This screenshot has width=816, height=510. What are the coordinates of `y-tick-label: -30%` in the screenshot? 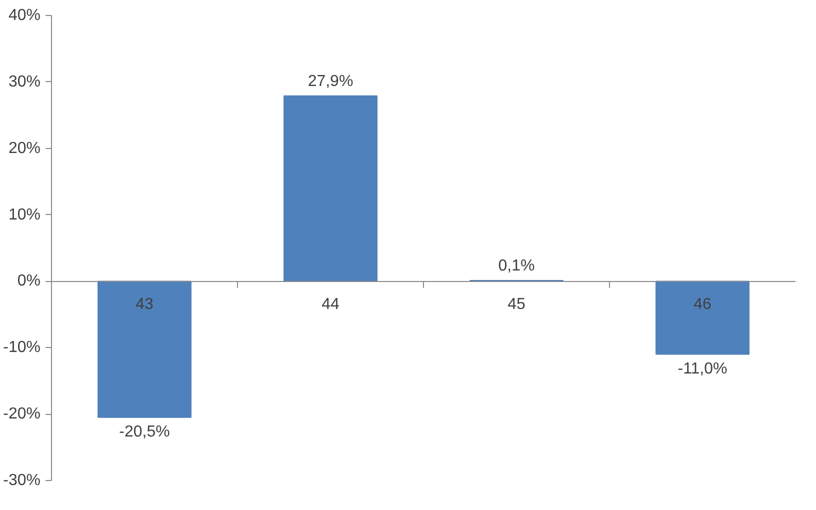 It's located at (22, 480).